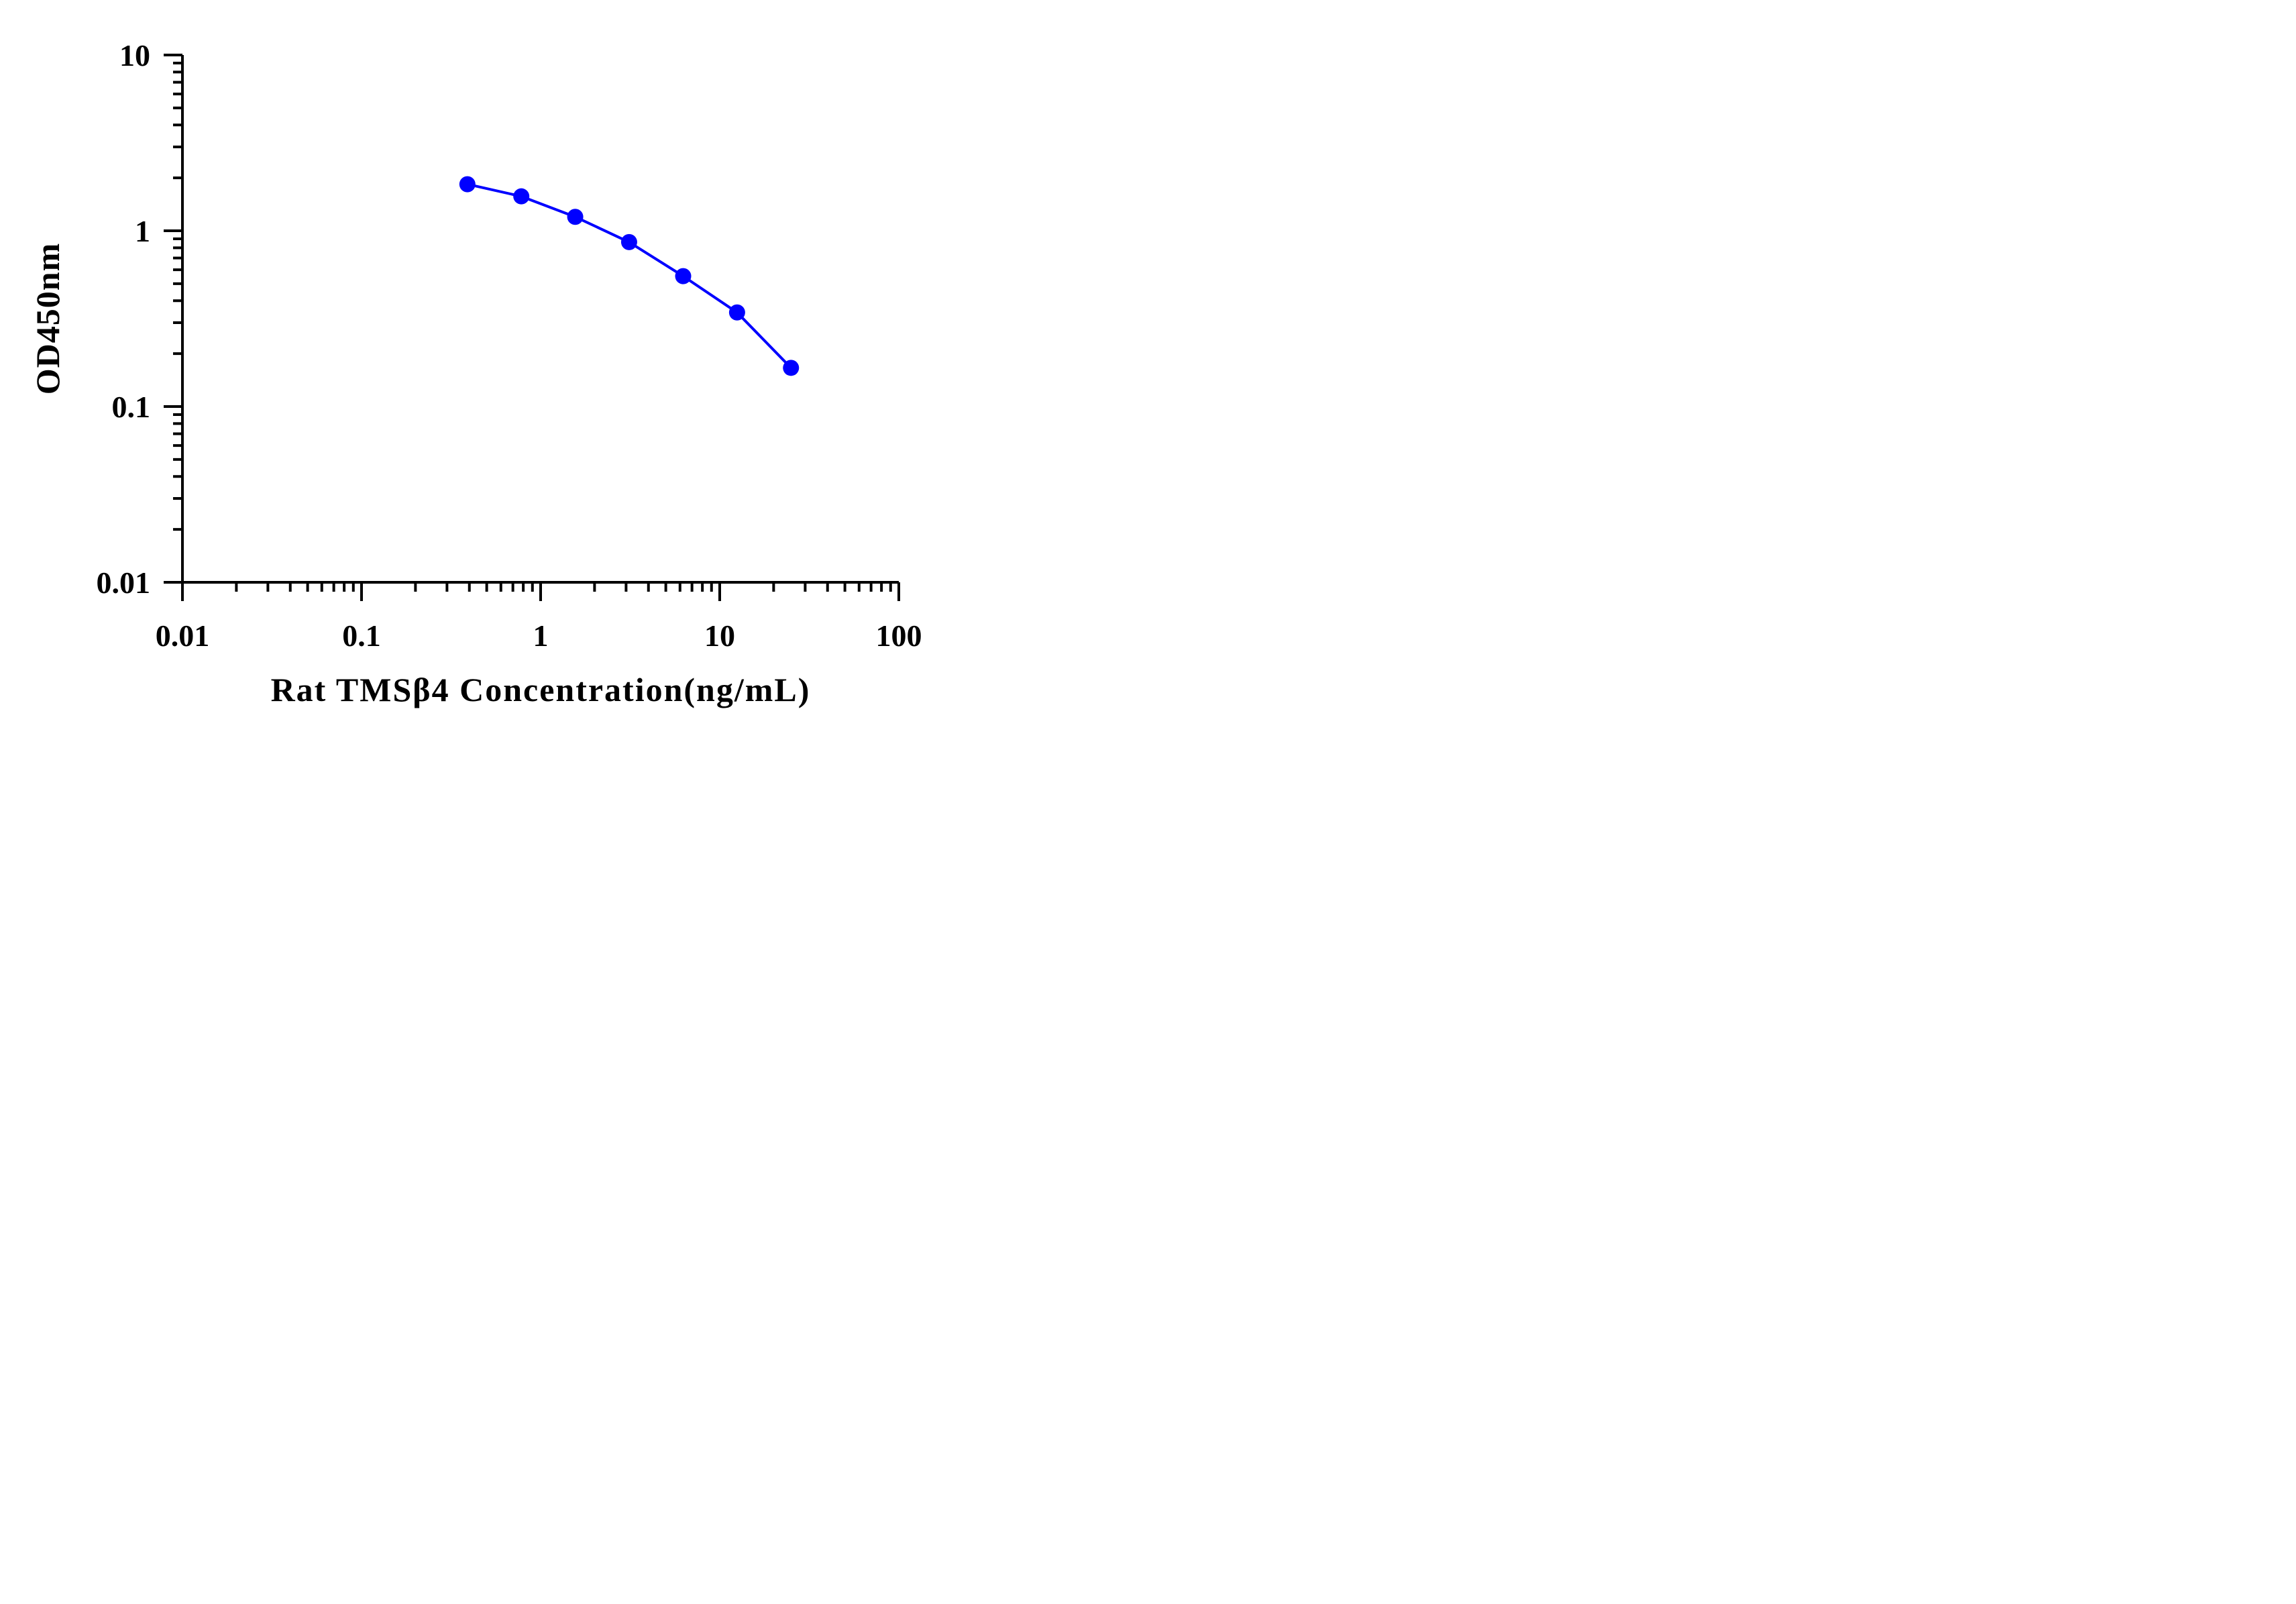 Image resolution: width=2296 pixels, height=1604 pixels. Describe the element at coordinates (541, 689) in the screenshot. I see `x-axis-title: Rat TMSβ4 Concentration(ng/mL)` at that location.